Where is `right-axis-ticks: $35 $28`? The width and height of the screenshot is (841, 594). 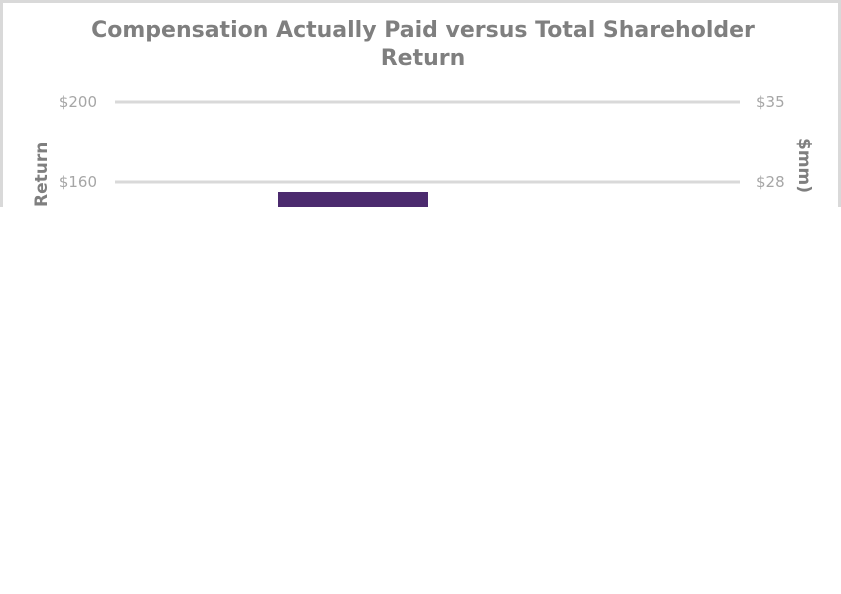 right-axis-ticks: $35 $28 is located at coordinates (770, 142).